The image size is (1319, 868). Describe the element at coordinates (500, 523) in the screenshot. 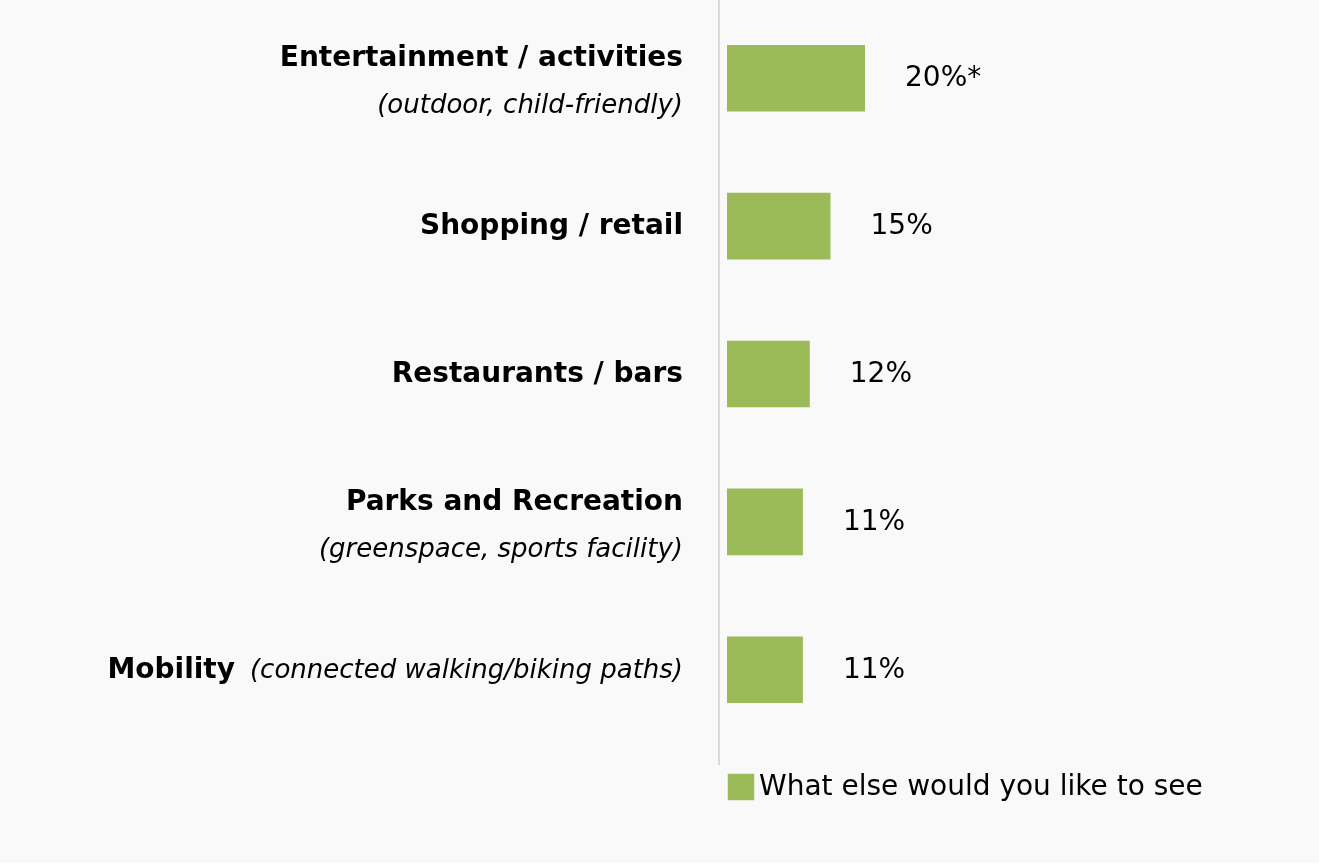

I see `y-tick-label: Parks and Recreation (greenspace, sports facility)` at that location.